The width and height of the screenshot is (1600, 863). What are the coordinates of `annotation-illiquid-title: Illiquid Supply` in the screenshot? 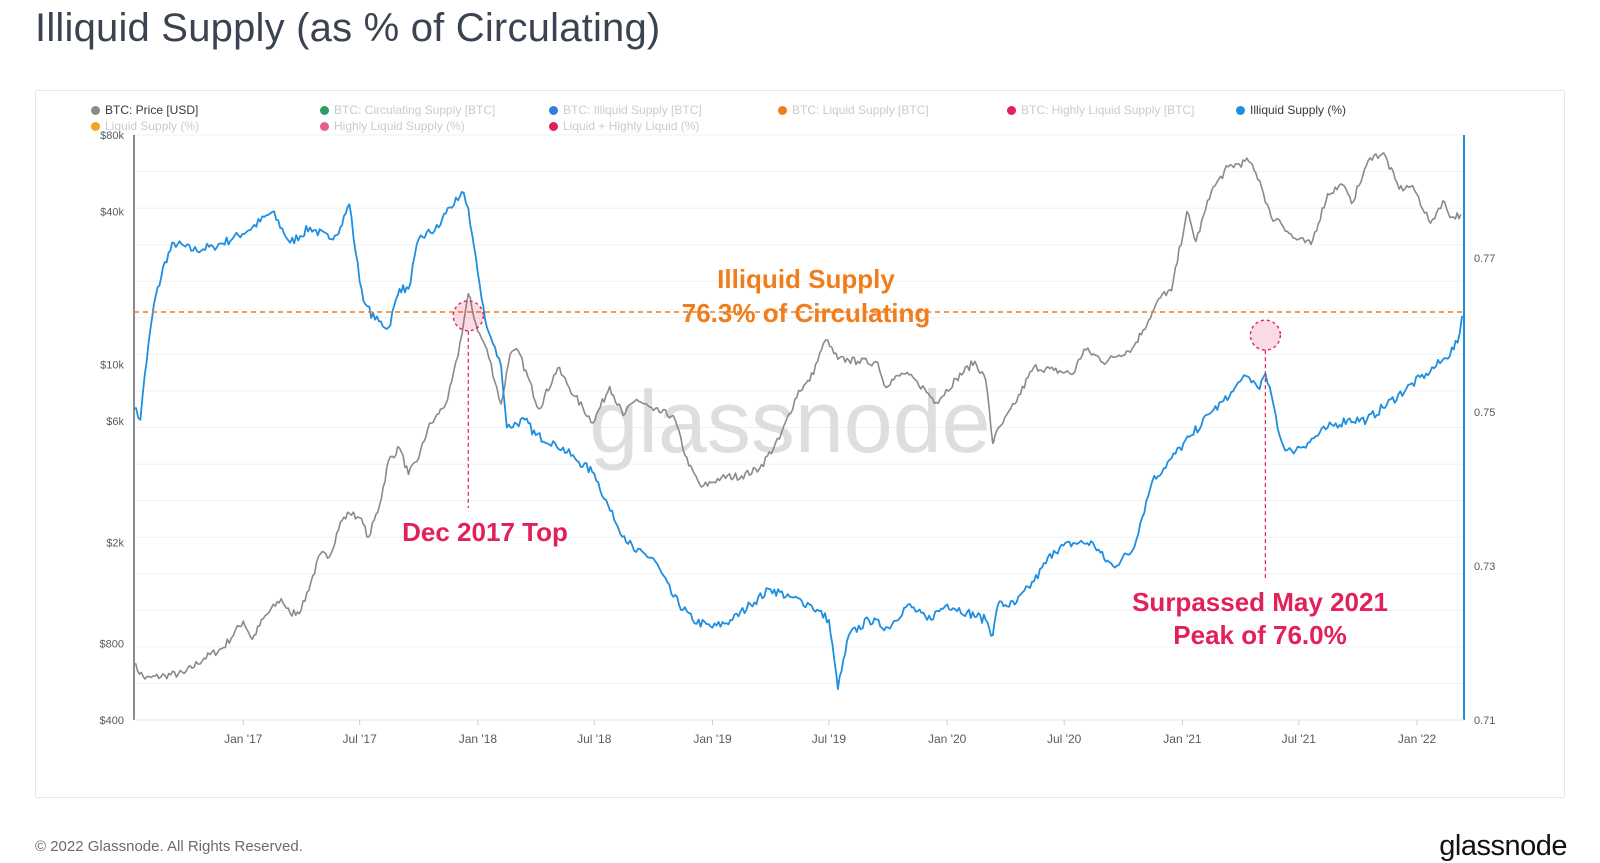 It's located at (806, 279).